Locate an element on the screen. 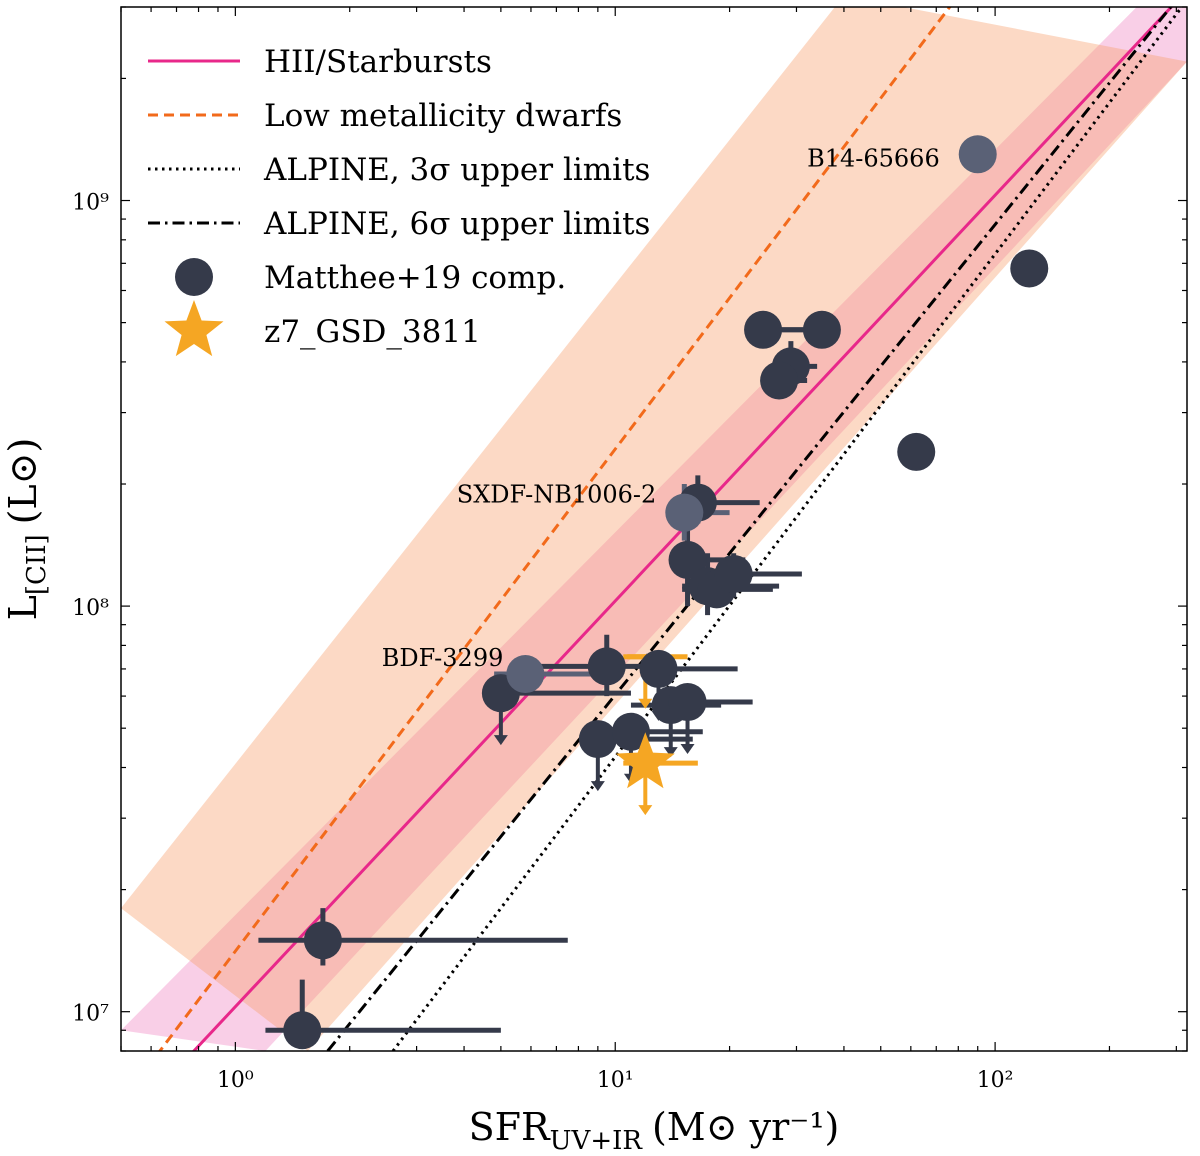 The image size is (1200, 1156). x-axis-label-unit: (M⊙ yr⁻¹) is located at coordinates (745, 1127).